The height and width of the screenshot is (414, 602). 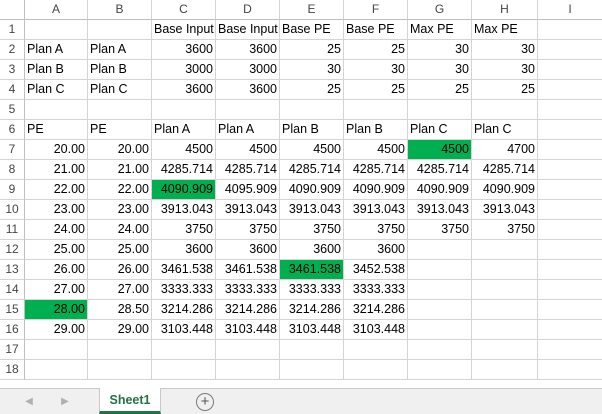 What do you see at coordinates (184, 170) in the screenshot?
I see `cell-c8: 4285.714` at bounding box center [184, 170].